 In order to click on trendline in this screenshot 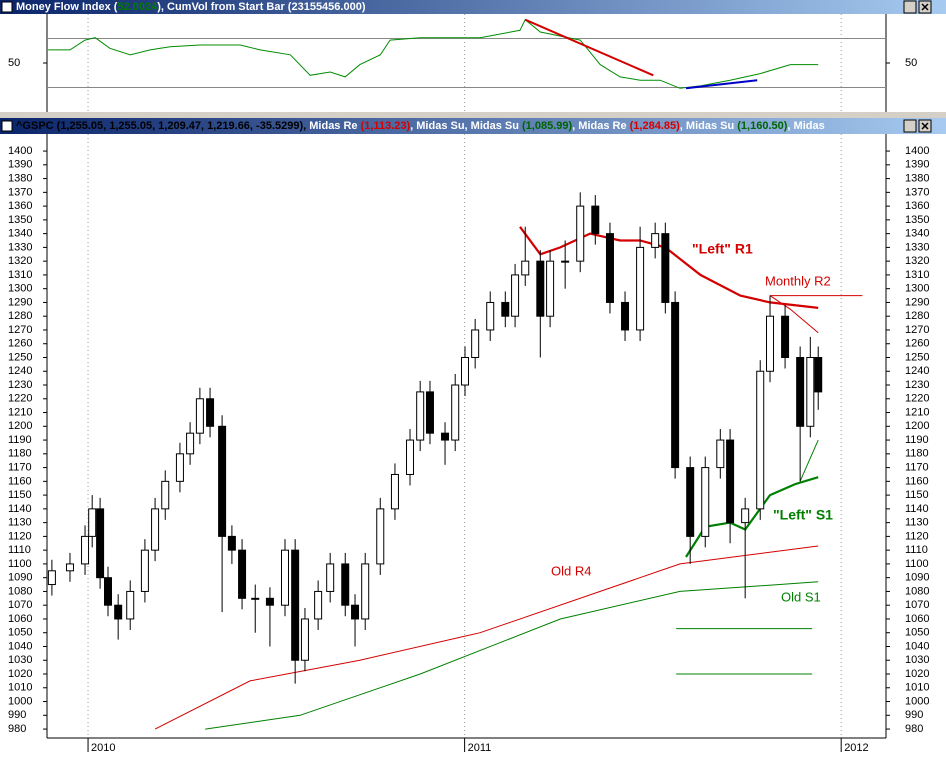, I will do `click(721, 84)`.